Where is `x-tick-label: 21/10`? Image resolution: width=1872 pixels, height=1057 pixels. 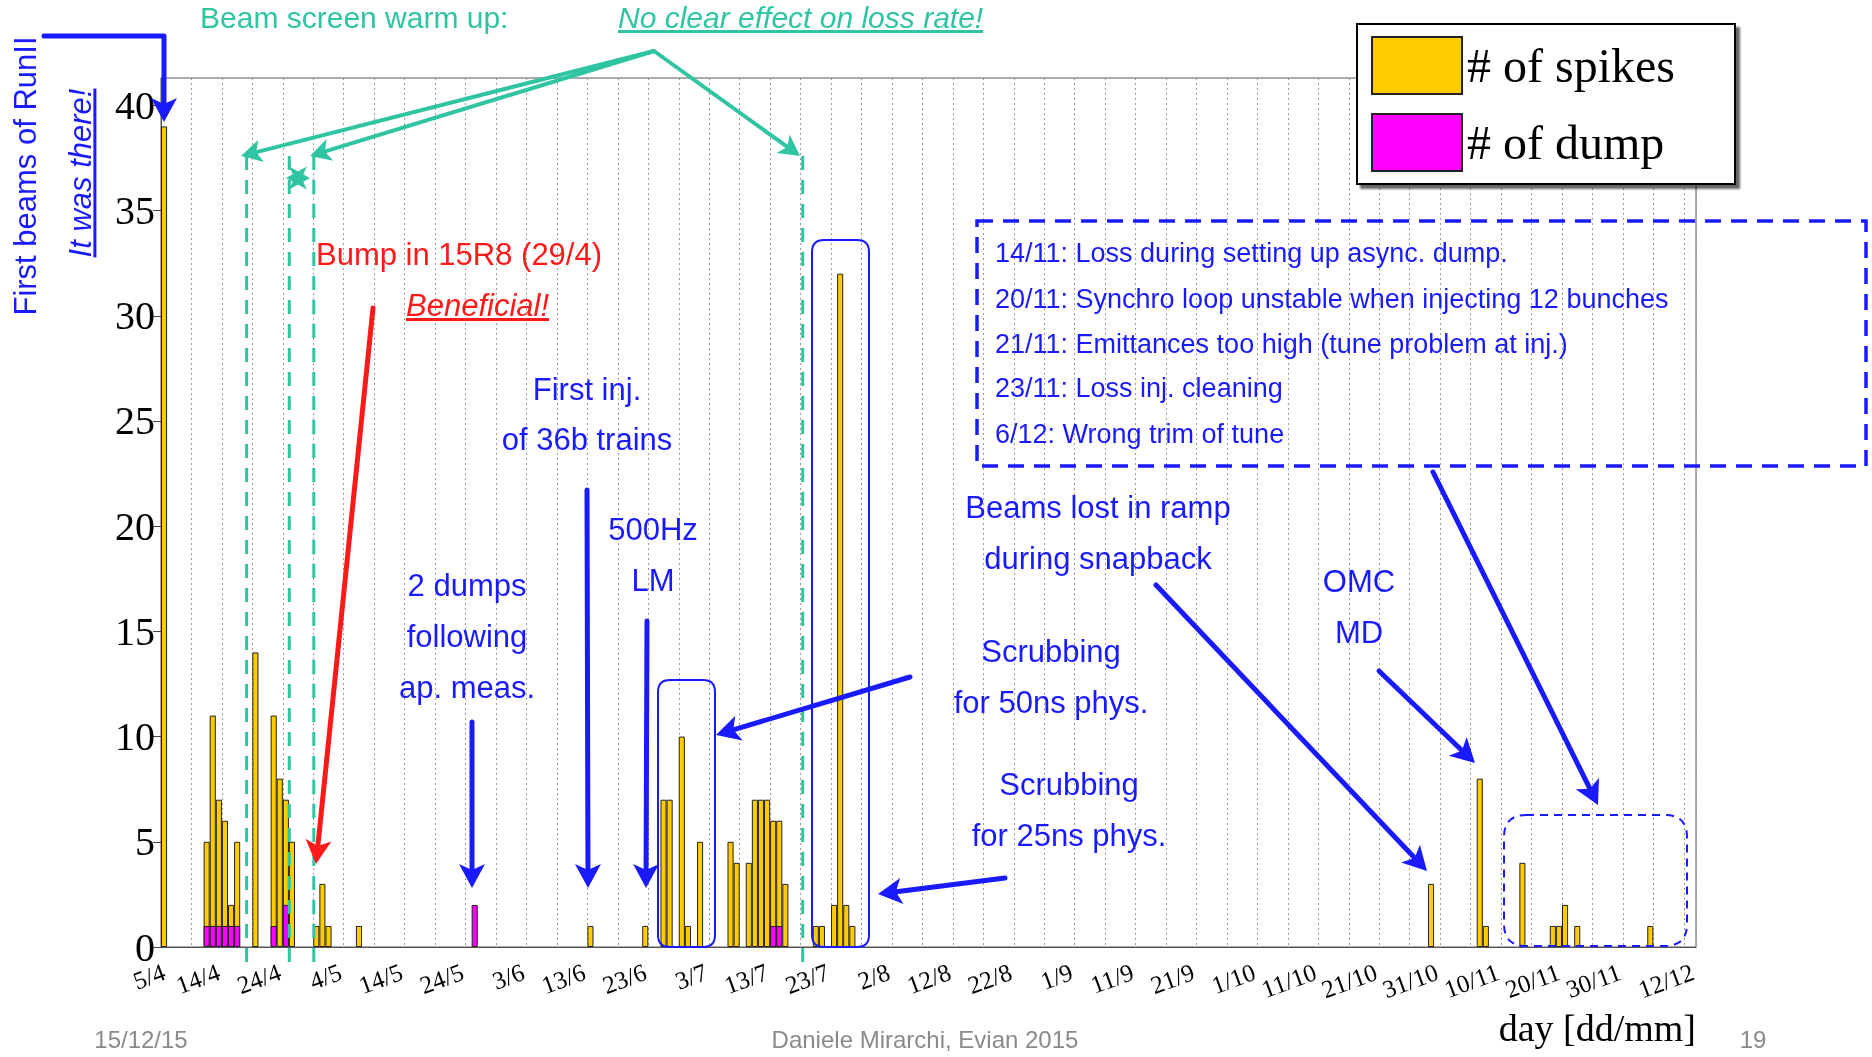
x-tick-label: 21/10 is located at coordinates (1349, 981).